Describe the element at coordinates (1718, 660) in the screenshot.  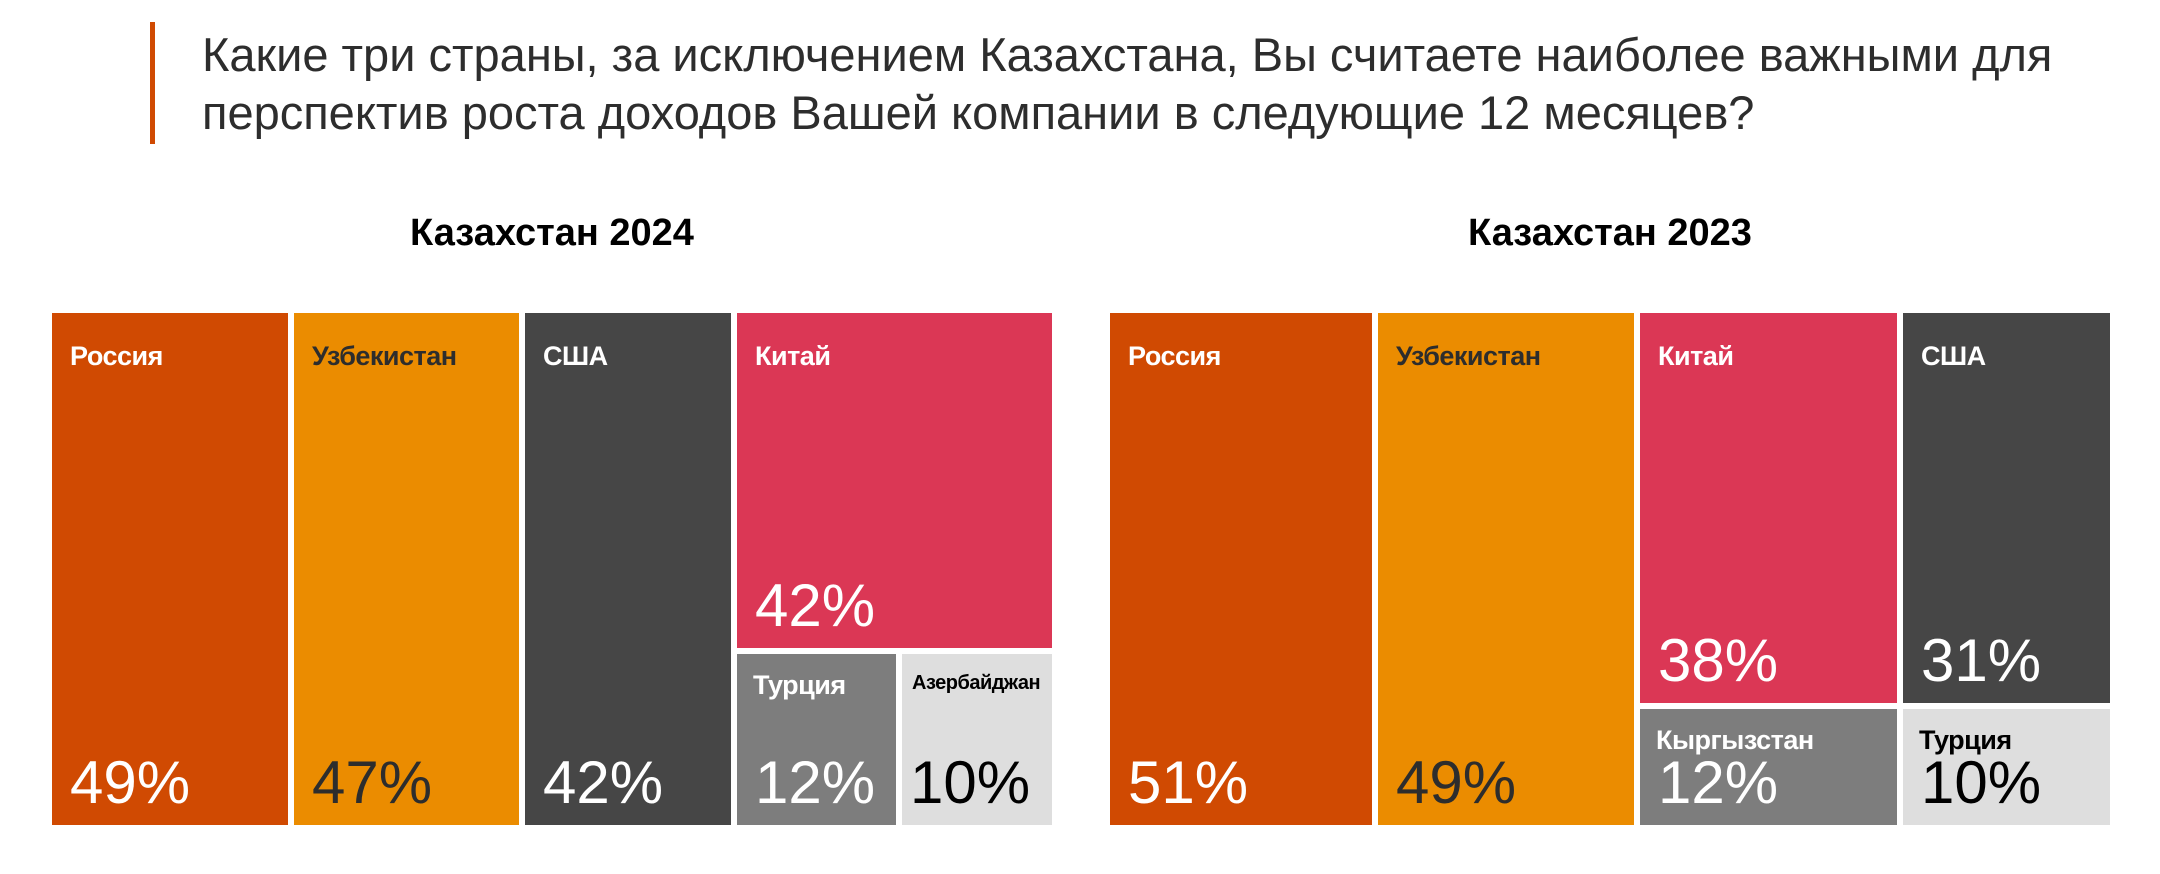
I see `tile-value: 38%` at that location.